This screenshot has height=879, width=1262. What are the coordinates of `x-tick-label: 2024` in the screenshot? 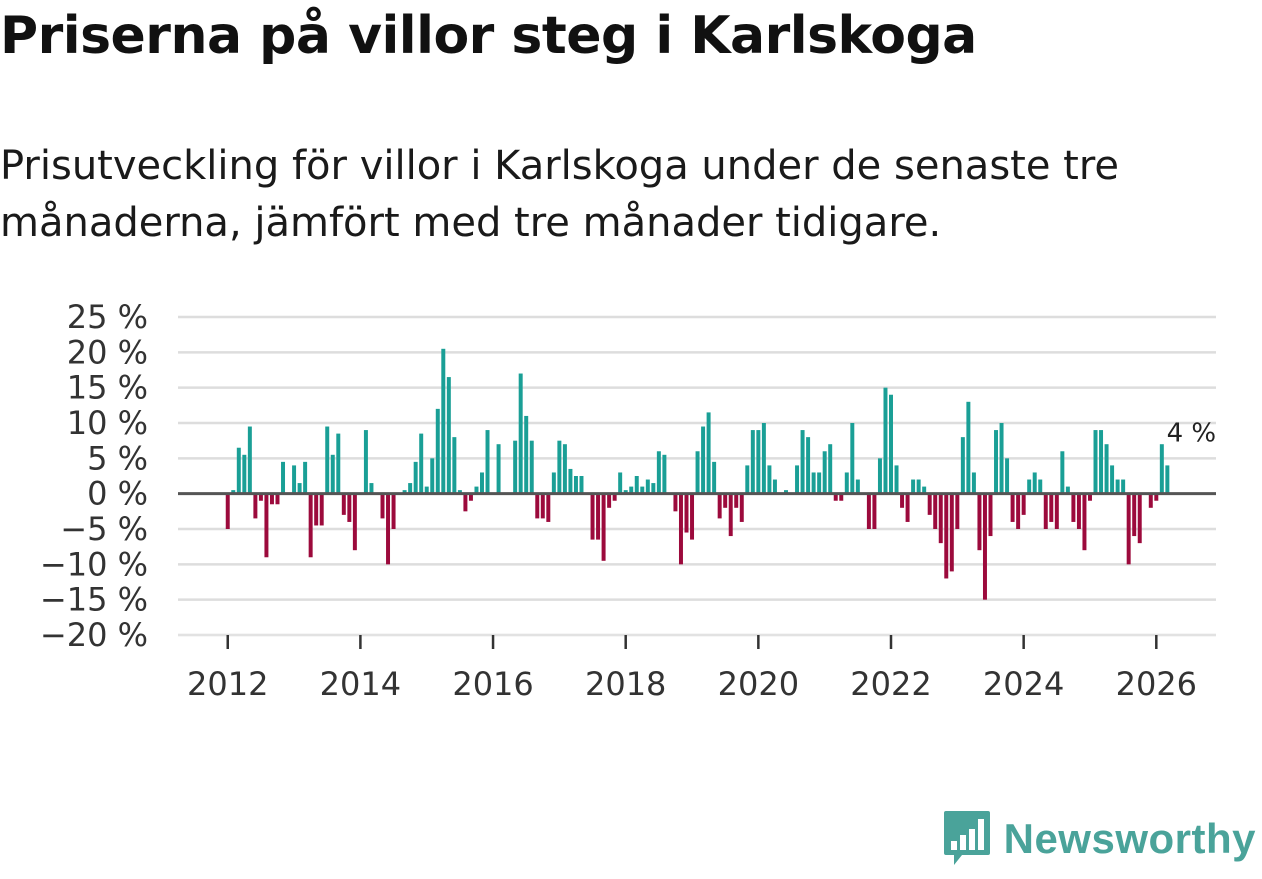 It's located at (1023, 684).